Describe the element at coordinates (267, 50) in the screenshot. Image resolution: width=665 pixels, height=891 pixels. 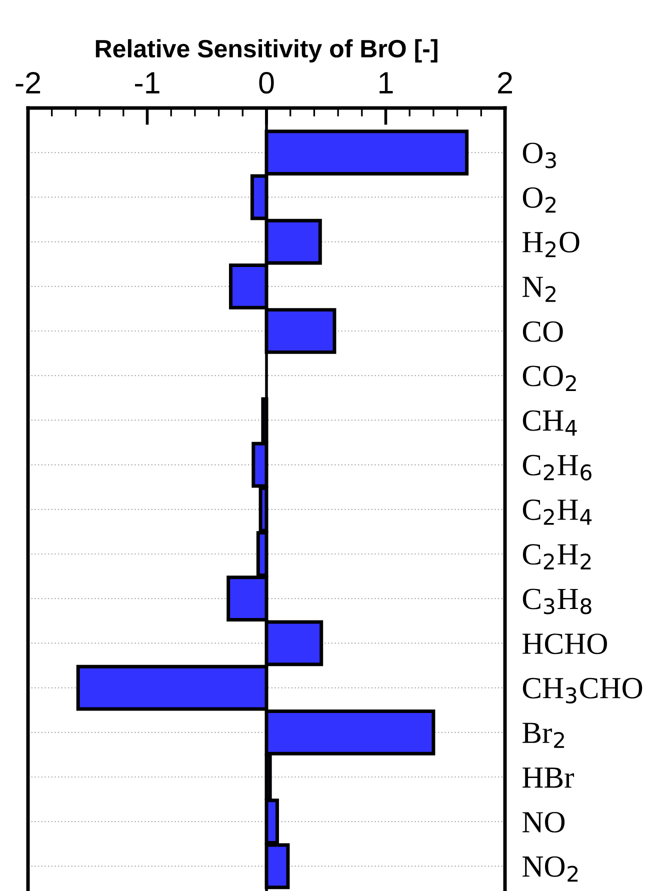
I see `x-axis-title: Relative Sensitivity of BrO [-]` at that location.